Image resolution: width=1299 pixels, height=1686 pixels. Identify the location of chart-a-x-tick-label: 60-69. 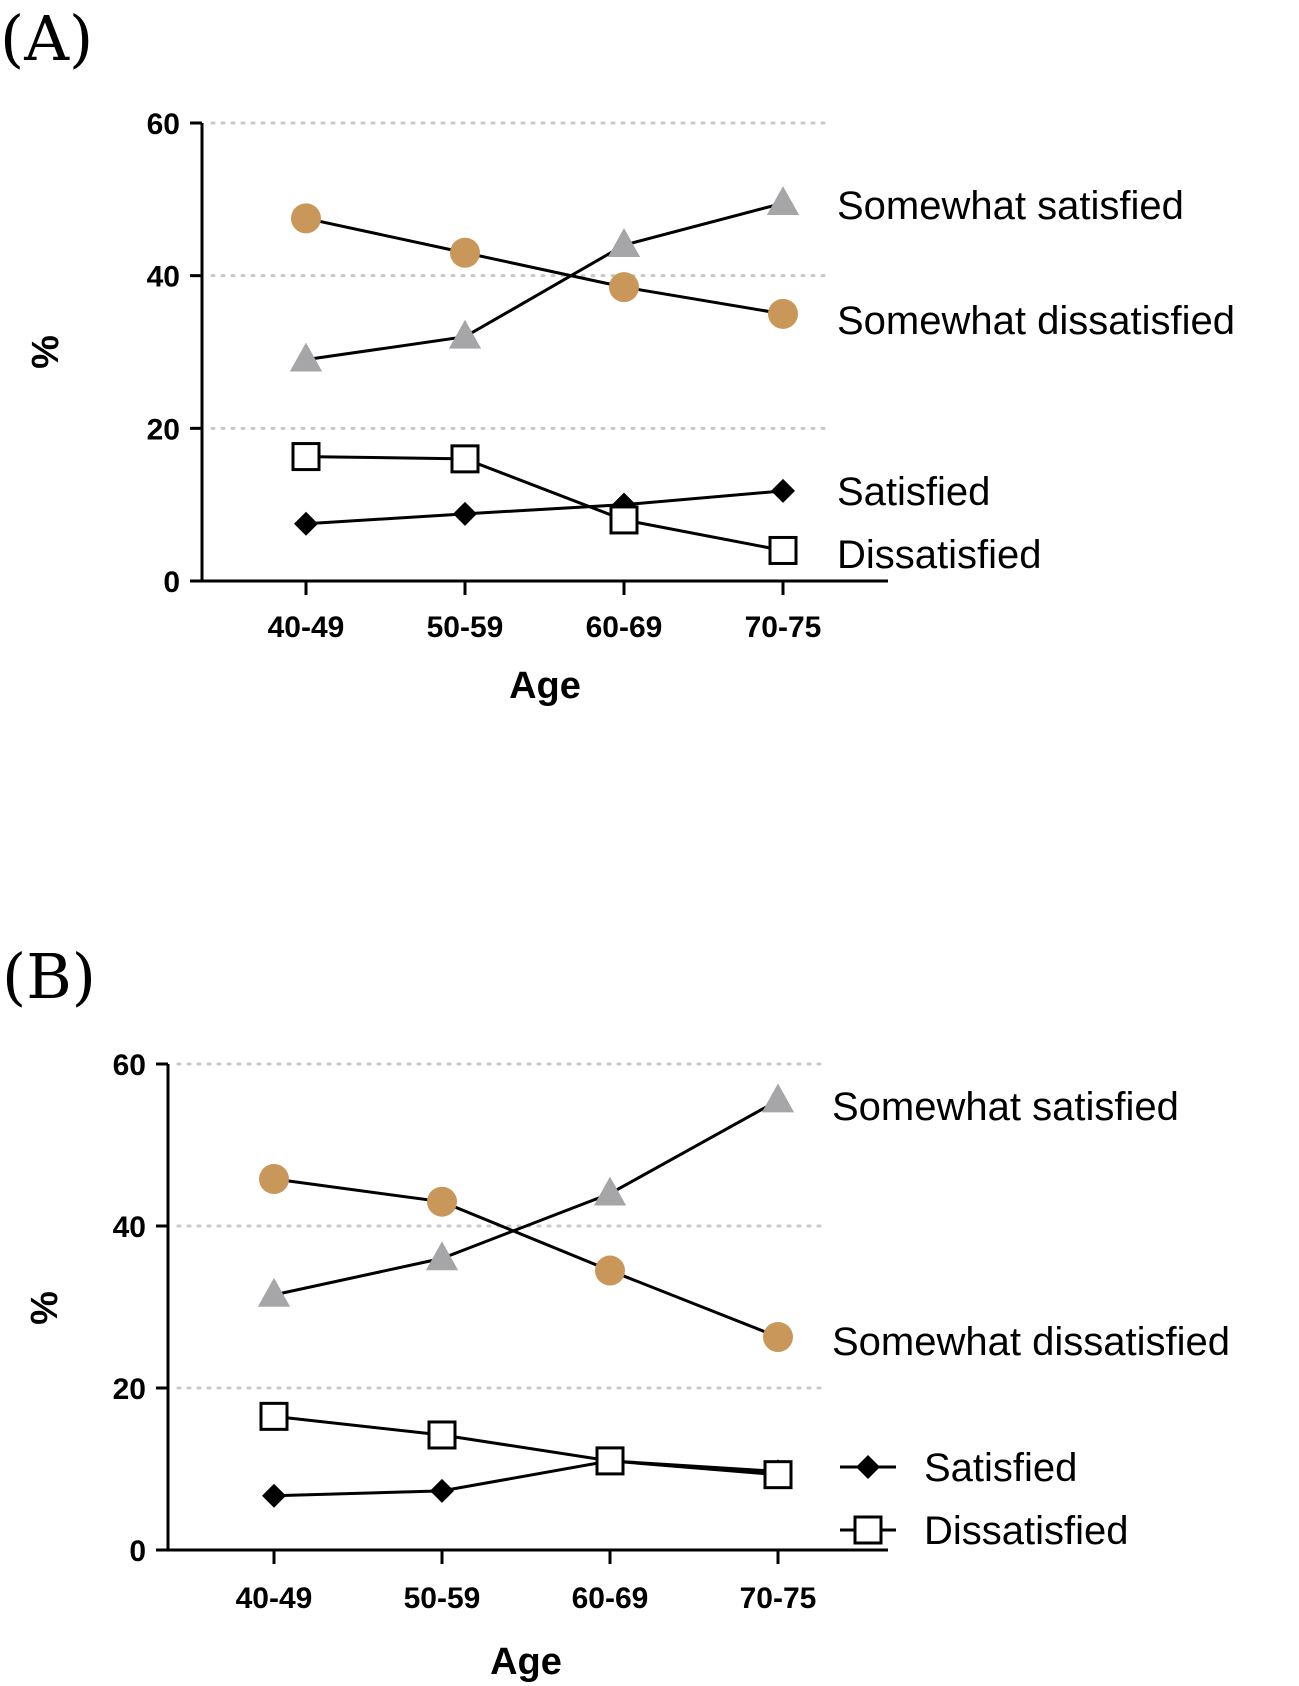
(624, 627).